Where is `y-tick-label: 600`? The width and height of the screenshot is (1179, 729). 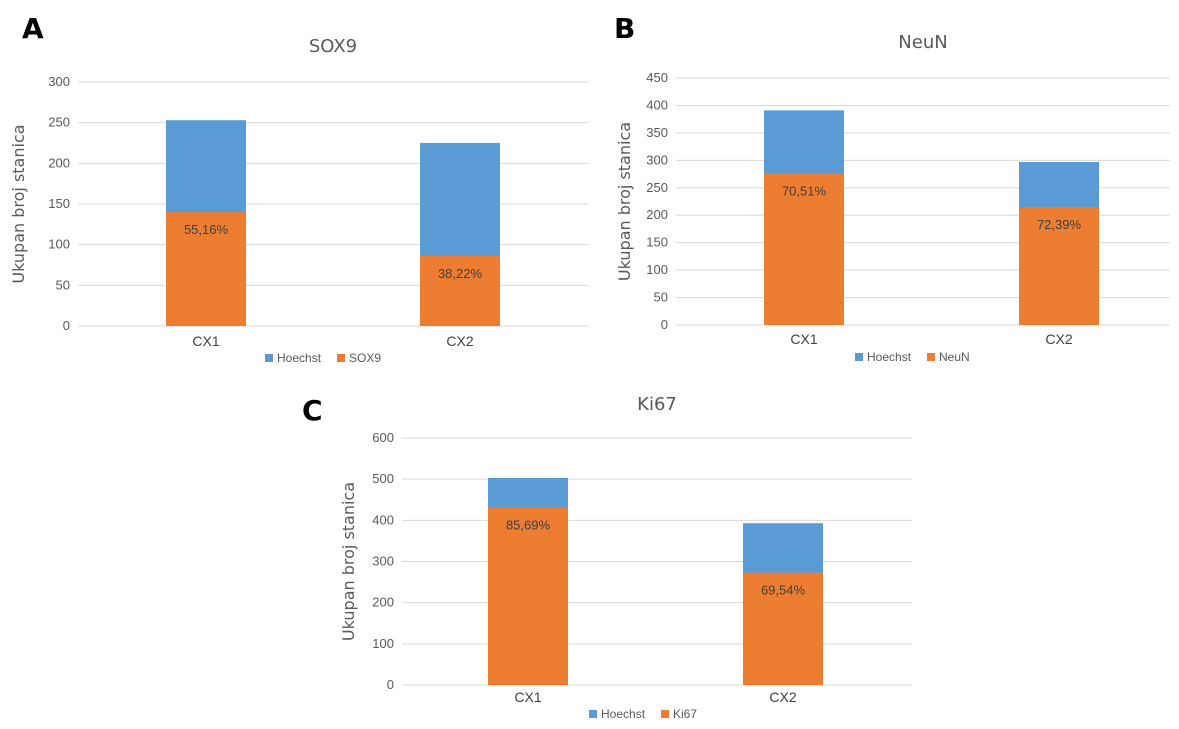 y-tick-label: 600 is located at coordinates (383, 437).